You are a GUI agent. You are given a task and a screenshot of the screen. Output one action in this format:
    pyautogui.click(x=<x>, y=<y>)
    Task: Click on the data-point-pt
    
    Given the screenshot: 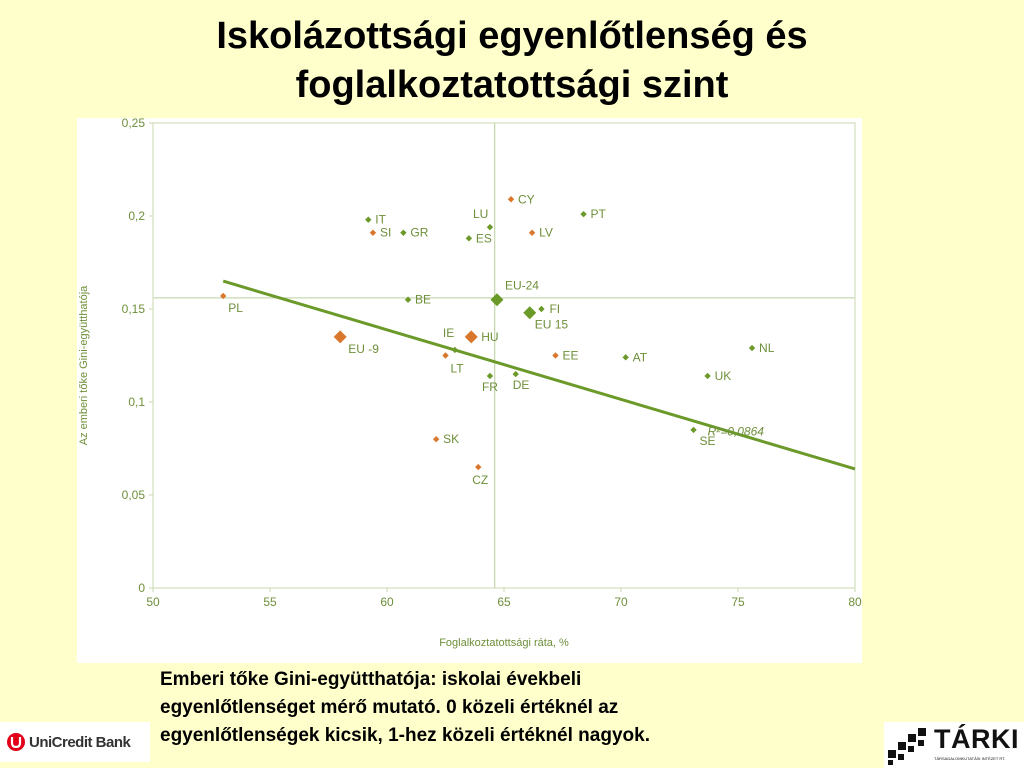 What is the action you would take?
    pyautogui.click(x=583, y=214)
    